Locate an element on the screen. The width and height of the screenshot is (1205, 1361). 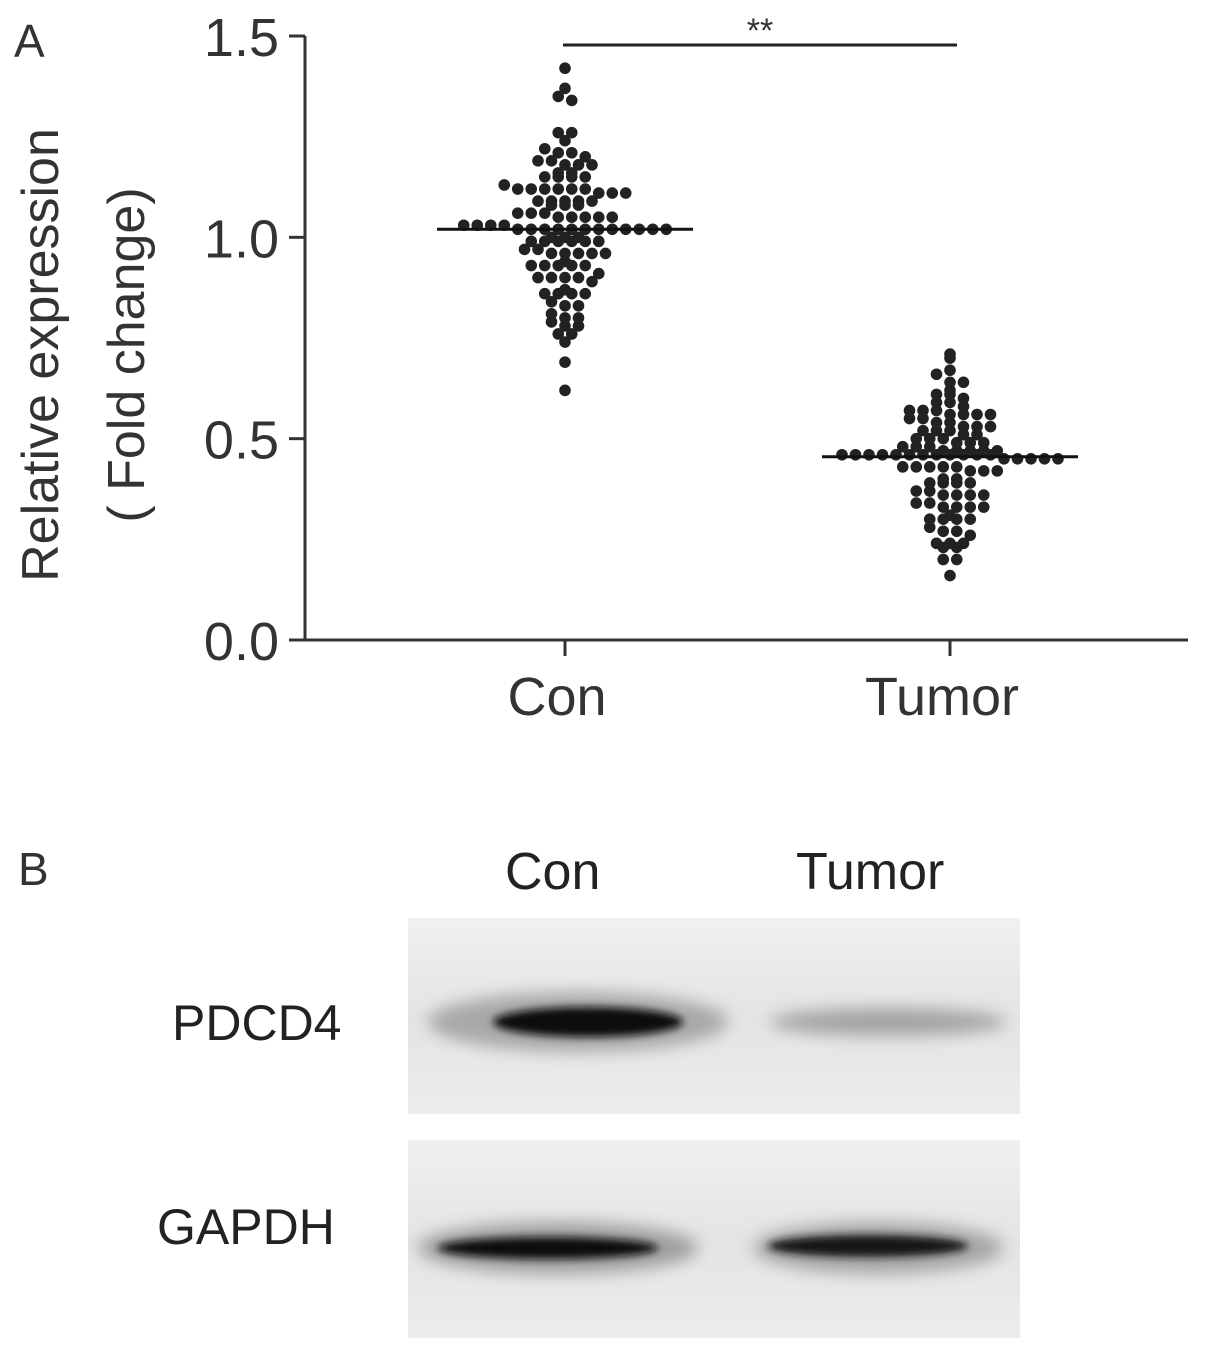
y-tick-label: 0.5 is located at coordinates (241, 441).